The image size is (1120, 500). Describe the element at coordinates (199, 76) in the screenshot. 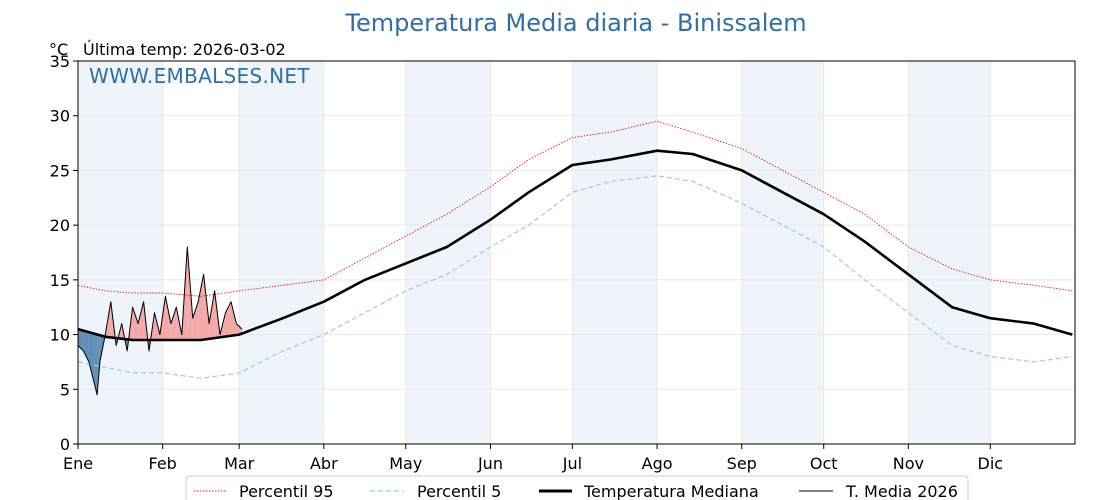

I see `watermark: WWW.EMBALSES.NET` at that location.